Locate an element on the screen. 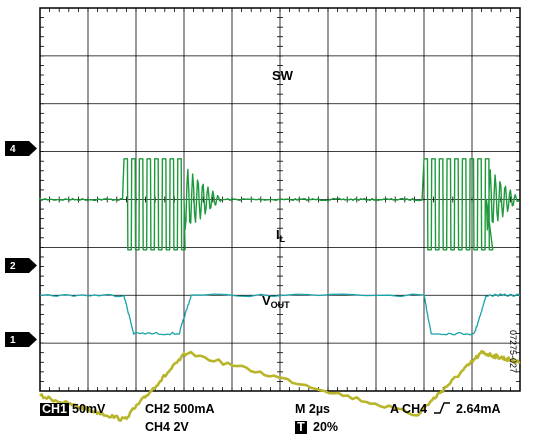 The width and height of the screenshot is (539, 442). svg-text: 2 is located at coordinates (13, 266).